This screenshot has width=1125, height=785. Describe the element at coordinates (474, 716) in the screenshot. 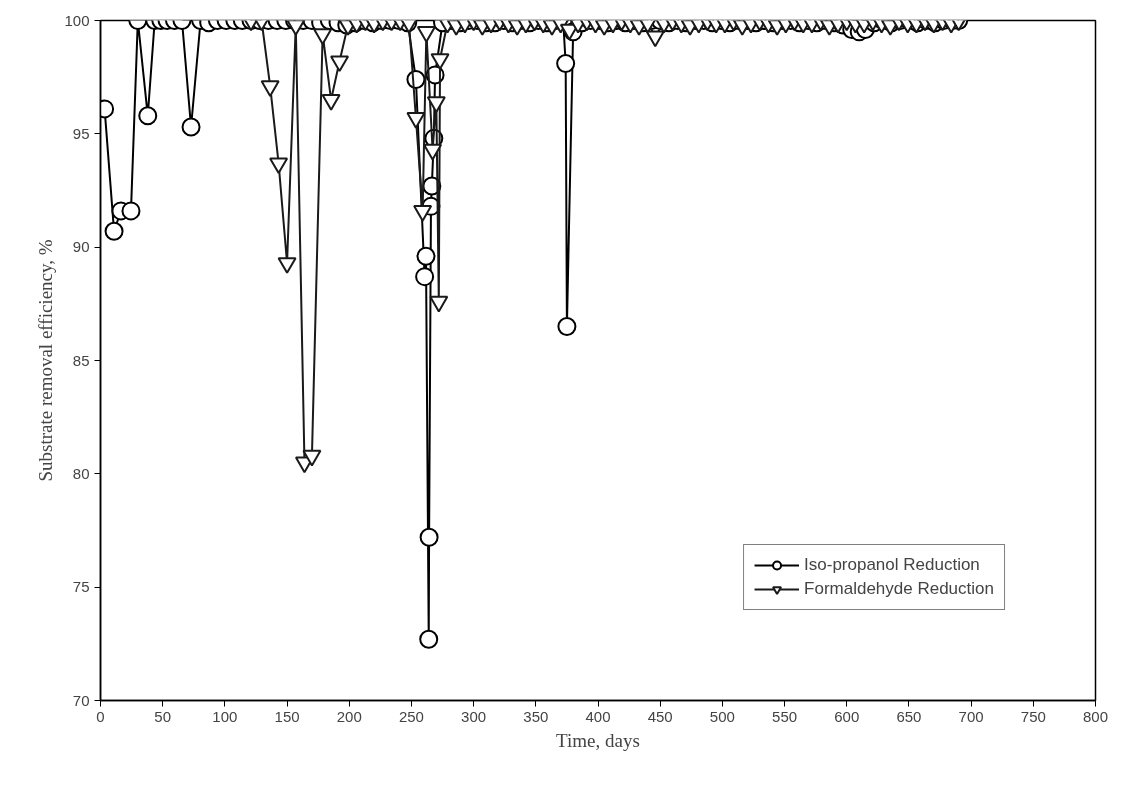

I see `x-tick-label: 300` at that location.